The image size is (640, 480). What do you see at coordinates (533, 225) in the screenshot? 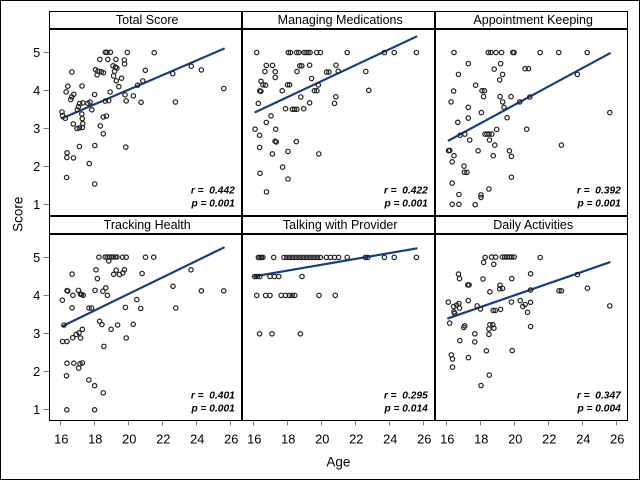
I see `svg-text: Daily Activities` at bounding box center [533, 225].